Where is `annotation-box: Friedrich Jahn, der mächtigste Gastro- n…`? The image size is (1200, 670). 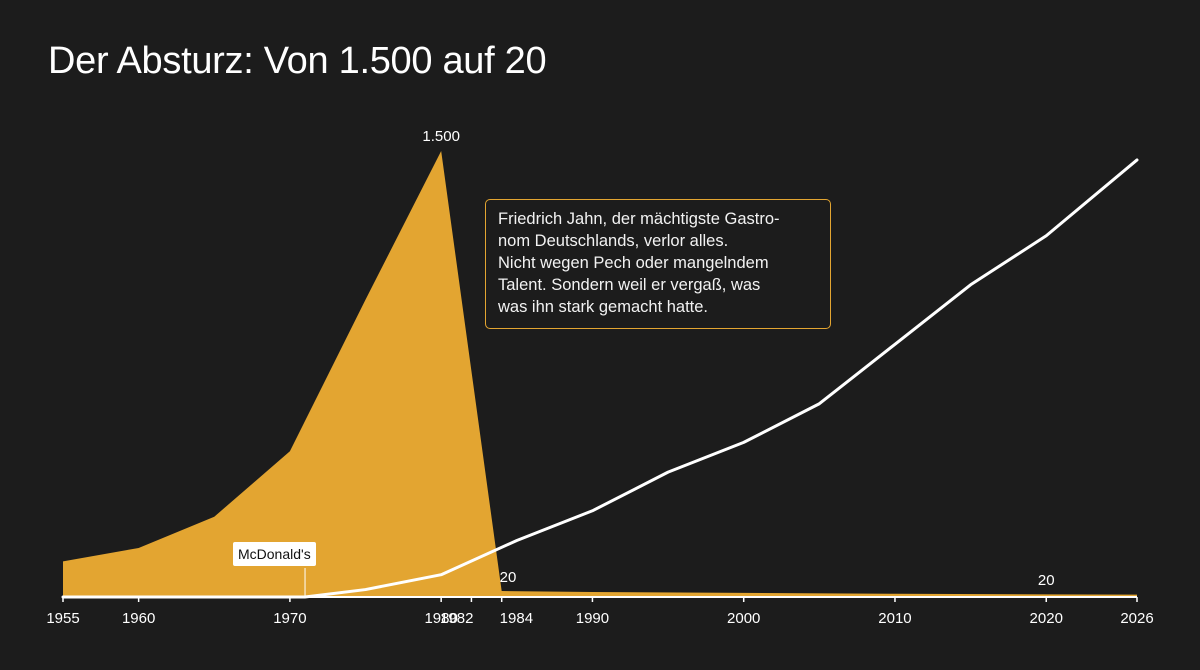 annotation-box: Friedrich Jahn, der mächtigste Gastro- n… is located at coordinates (658, 264).